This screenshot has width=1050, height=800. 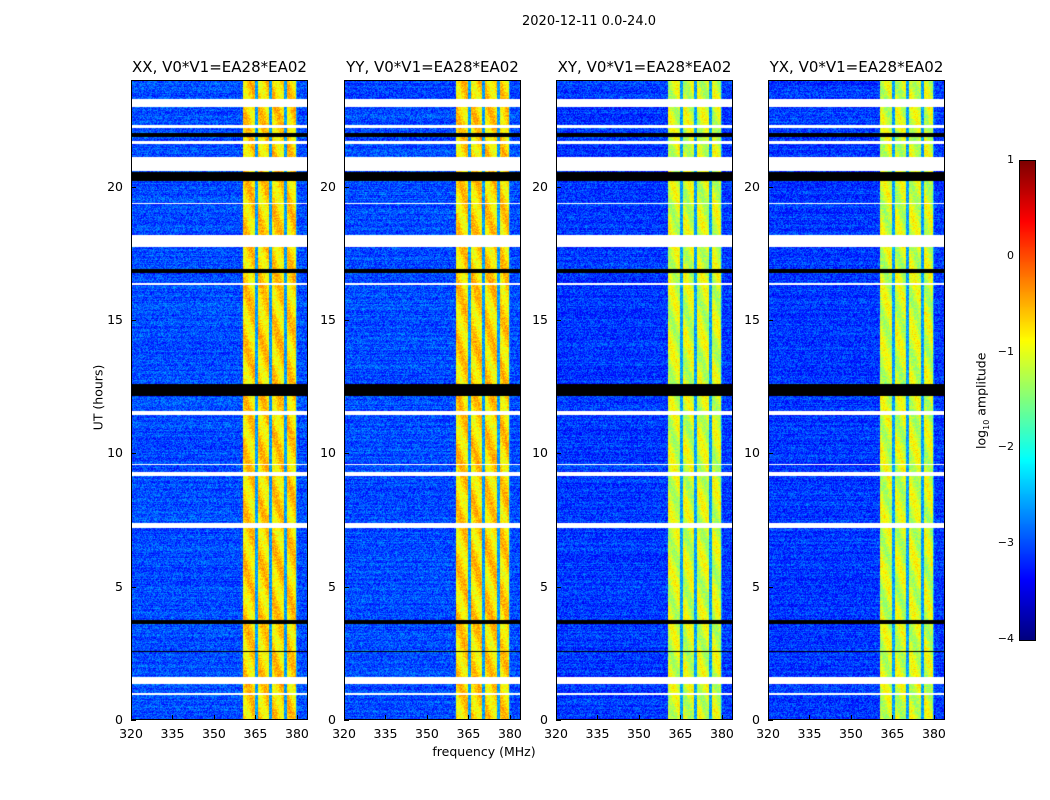 I want to click on panel-title: XX, V0*V1=EA28*EA02, so click(x=219, y=67).